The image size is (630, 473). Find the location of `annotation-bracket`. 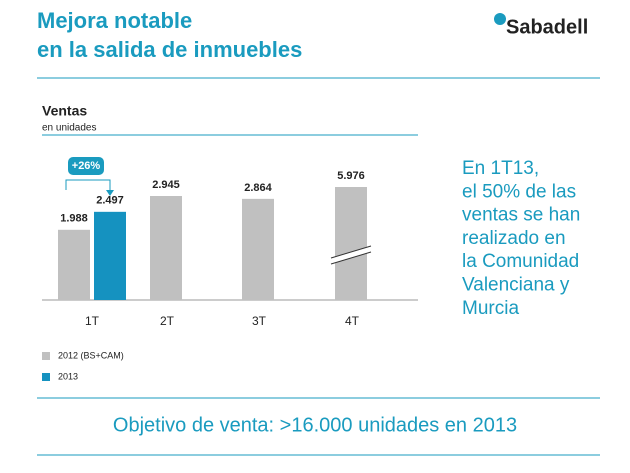

annotation-bracket is located at coordinates (88, 185).